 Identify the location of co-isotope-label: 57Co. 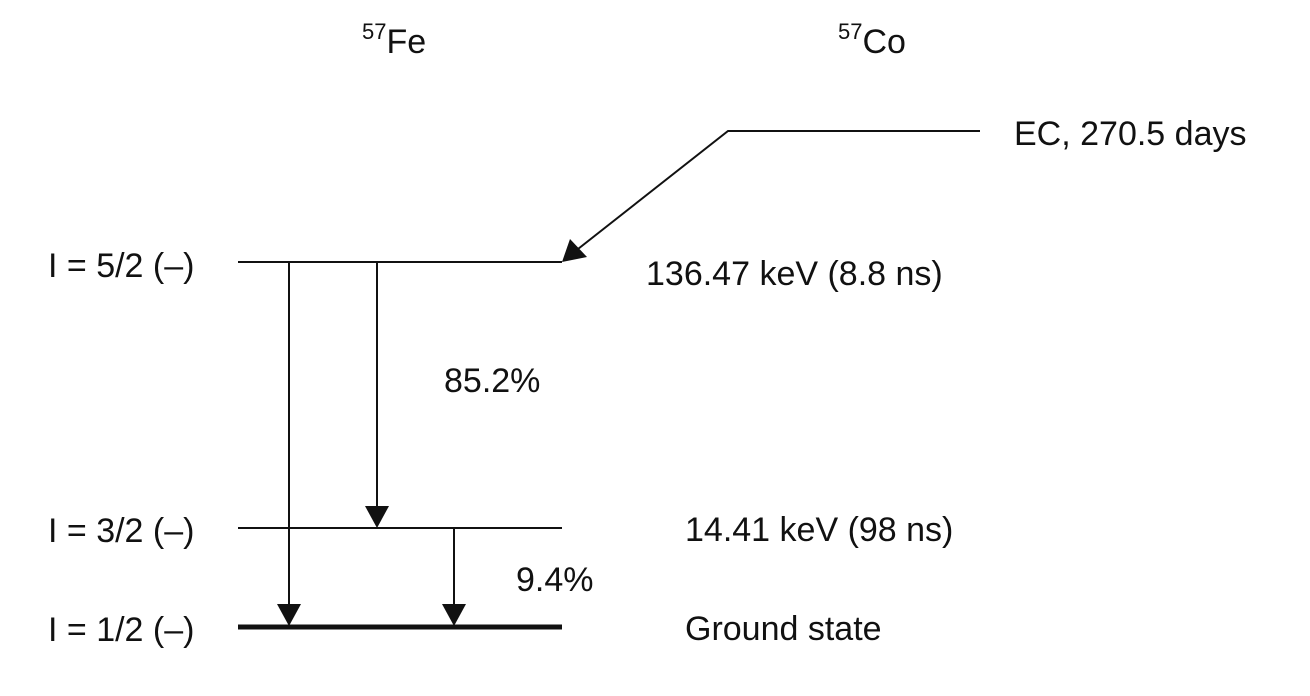
(872, 40).